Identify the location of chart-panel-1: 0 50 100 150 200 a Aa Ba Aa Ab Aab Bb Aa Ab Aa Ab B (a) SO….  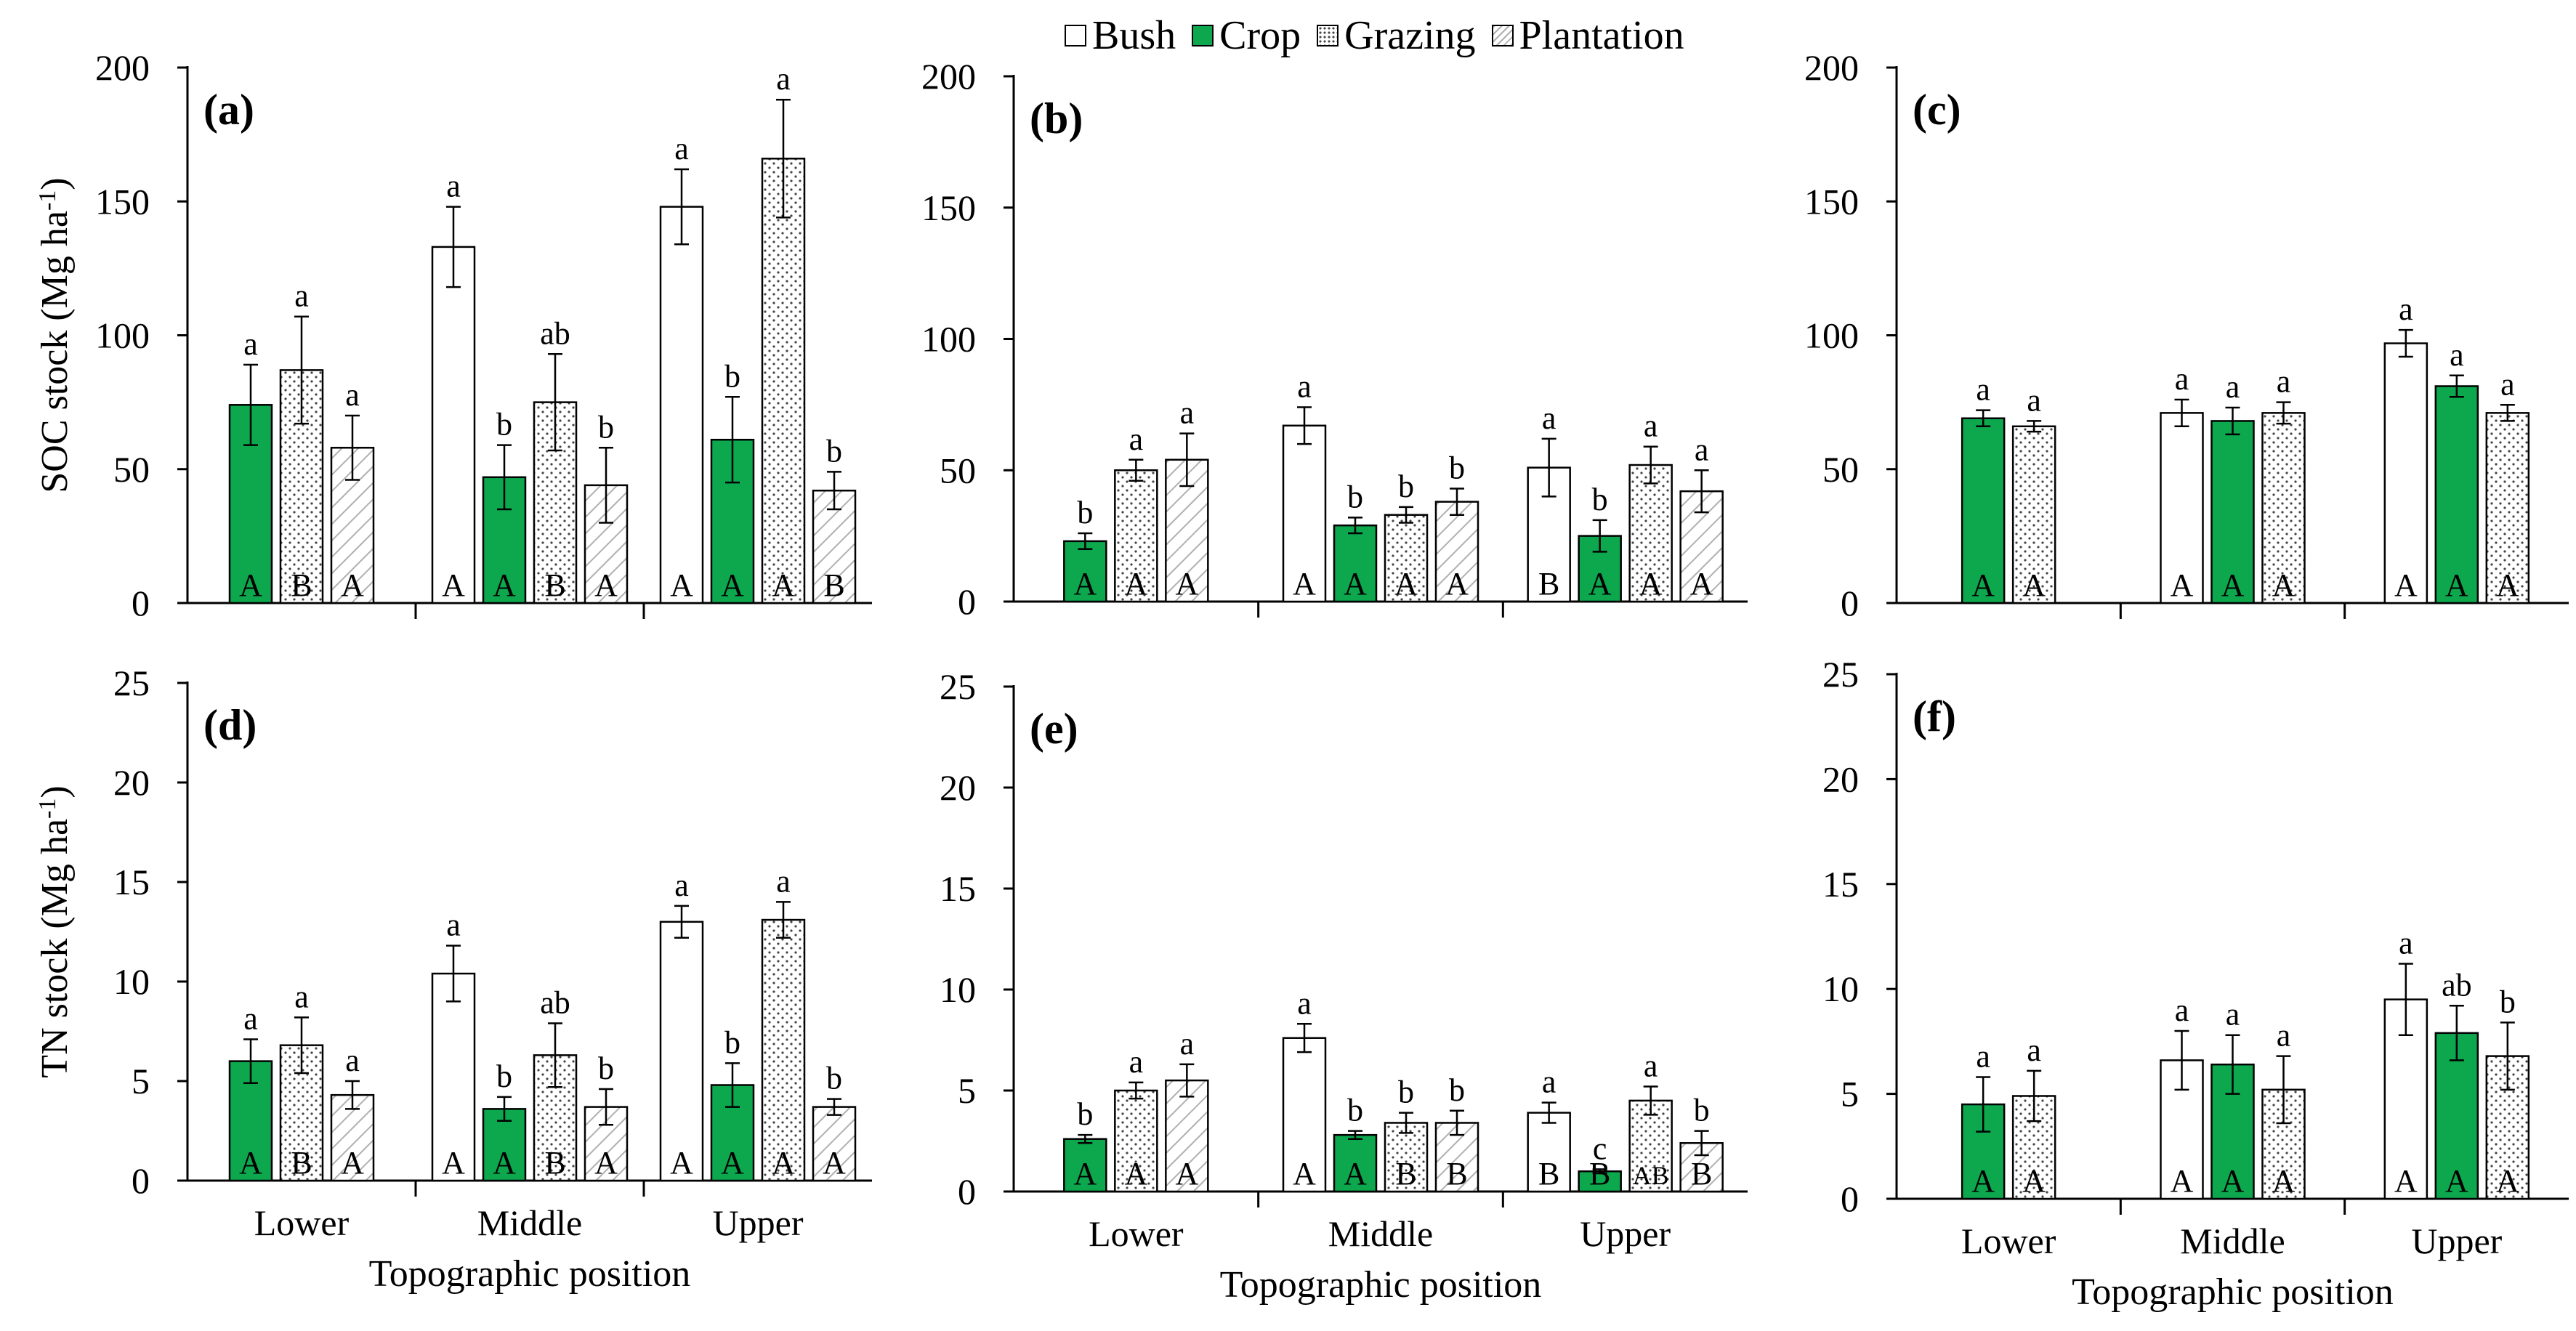
(453, 335).